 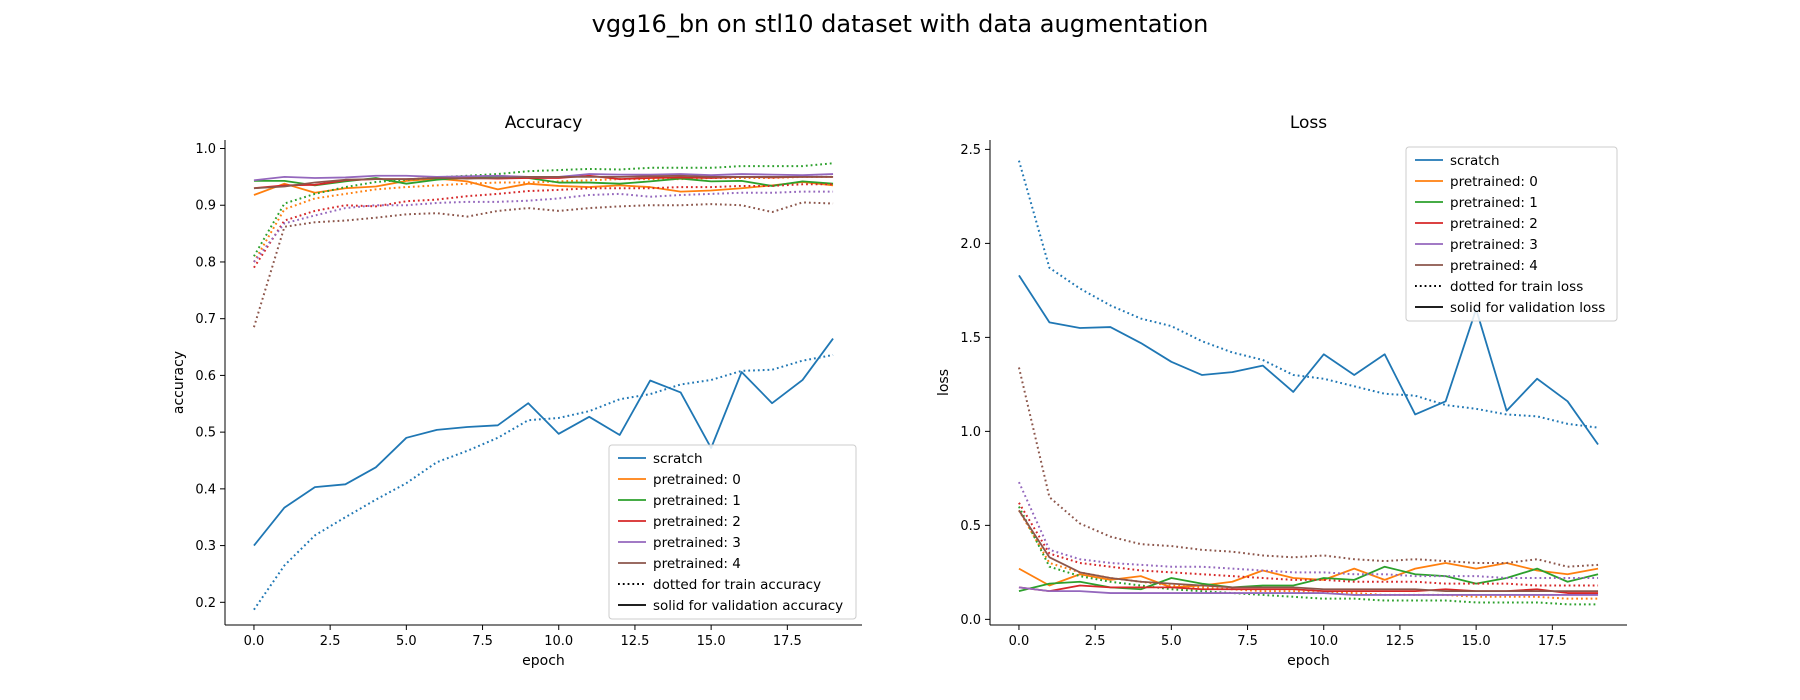 What do you see at coordinates (1308, 591) in the screenshot?
I see `loss-series-pretrained-3-solid` at bounding box center [1308, 591].